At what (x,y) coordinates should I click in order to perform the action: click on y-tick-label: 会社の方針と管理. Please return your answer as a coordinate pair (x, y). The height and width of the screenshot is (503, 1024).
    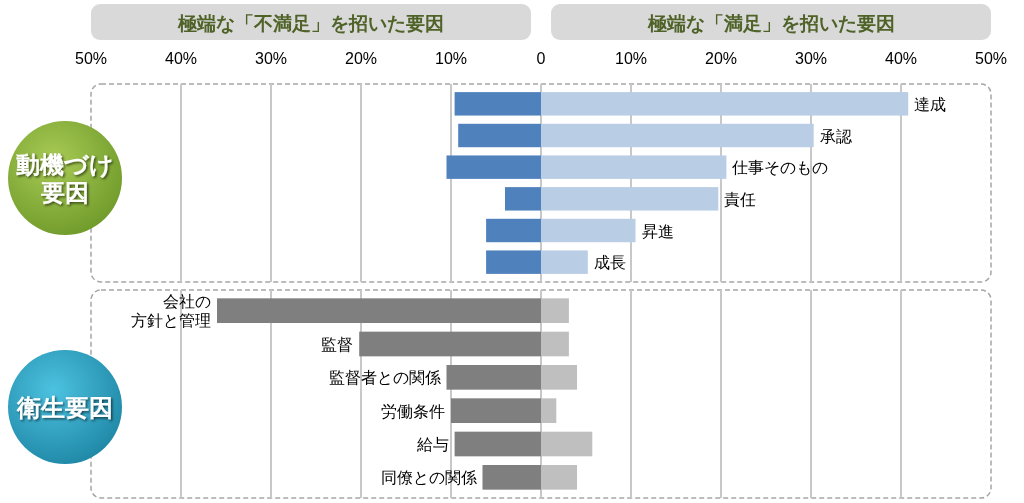
    Looking at the image, I should click on (171, 310).